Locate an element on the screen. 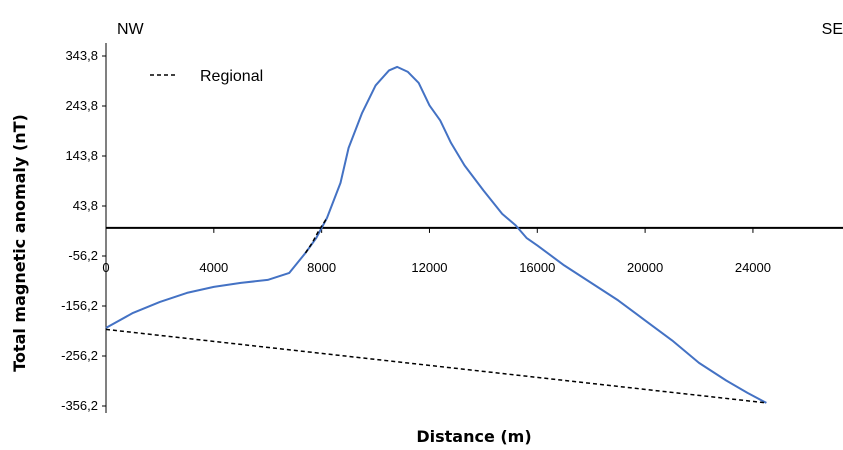 Image resolution: width=843 pixels, height=450 pixels. y-tick-label: -56,2 is located at coordinates (83, 255).